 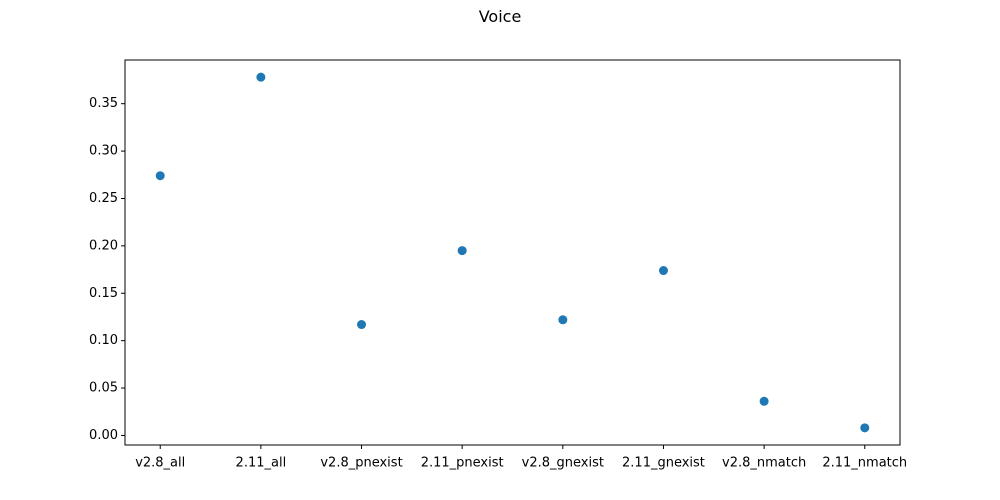 I want to click on y-tick-label: 0.10, so click(x=103, y=340).